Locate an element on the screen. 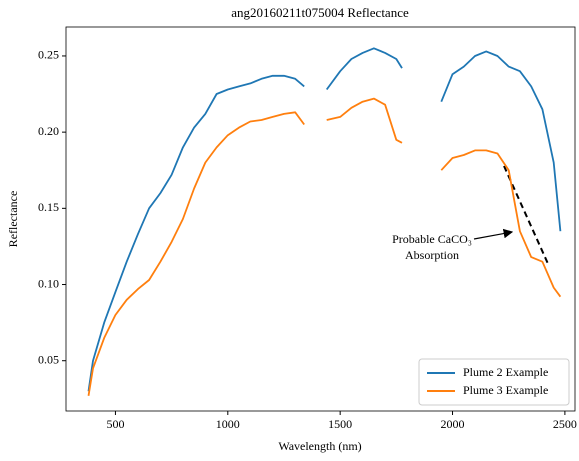  annotation: Probable CaCO₃ is located at coordinates (432, 239).